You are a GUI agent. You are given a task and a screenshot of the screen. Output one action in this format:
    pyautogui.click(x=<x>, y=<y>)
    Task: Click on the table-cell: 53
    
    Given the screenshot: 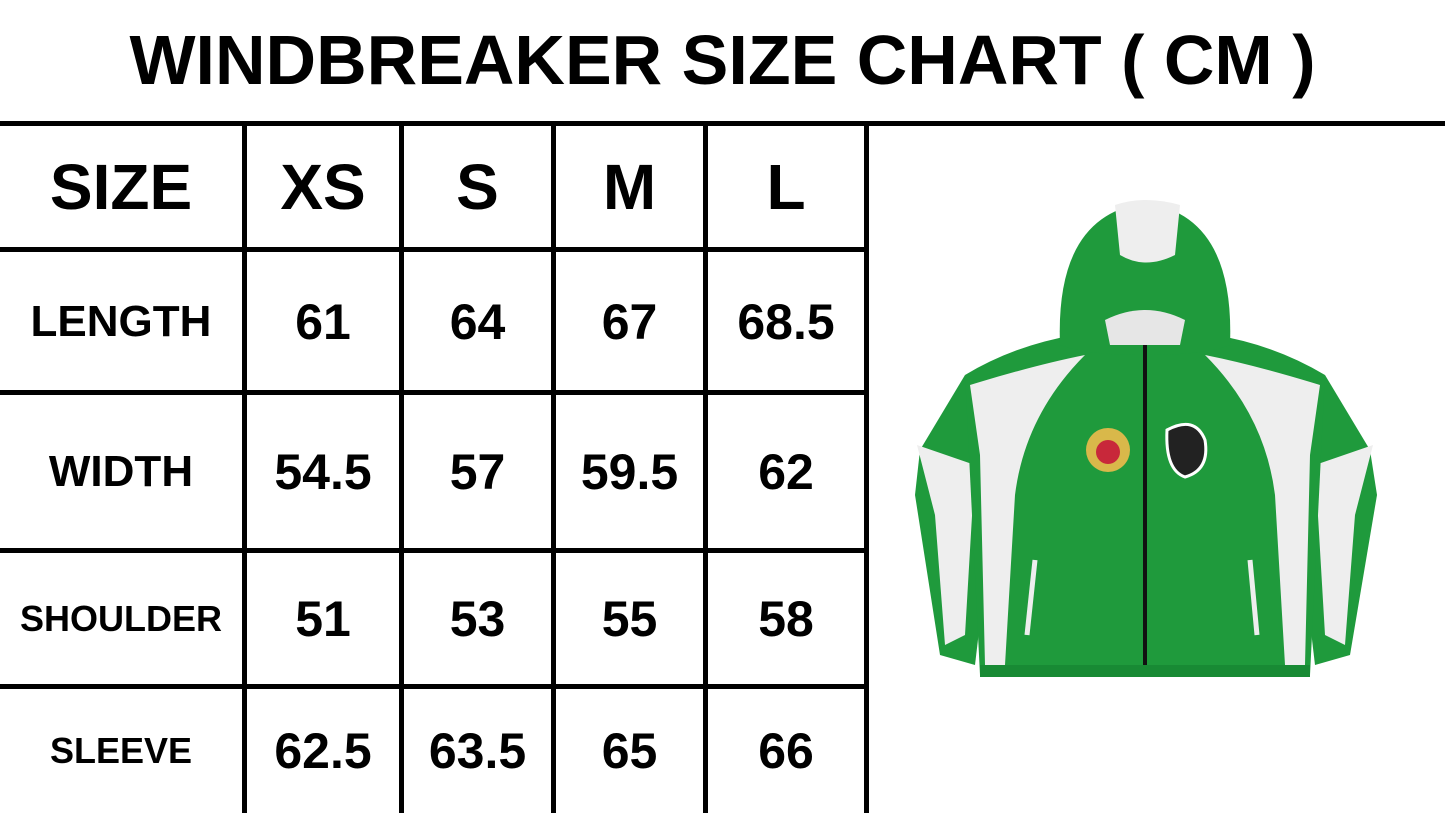 What is the action you would take?
    pyautogui.click(x=477, y=618)
    